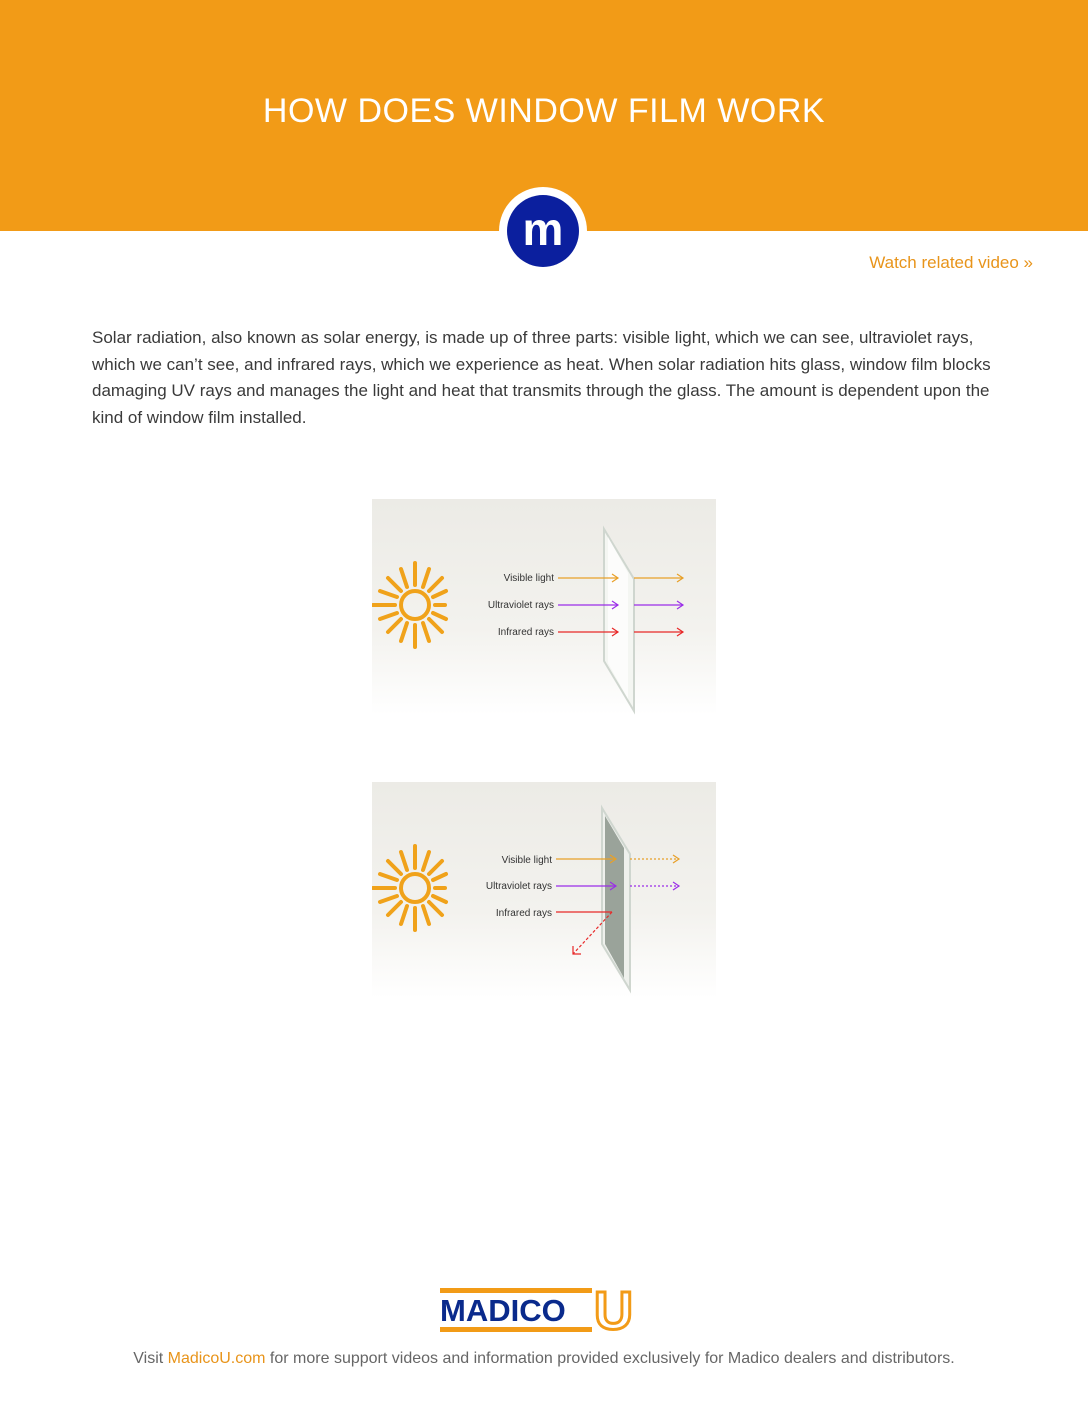 The width and height of the screenshot is (1088, 1408). Describe the element at coordinates (616, 899) in the screenshot. I see `filmed-glass-pane` at that location.